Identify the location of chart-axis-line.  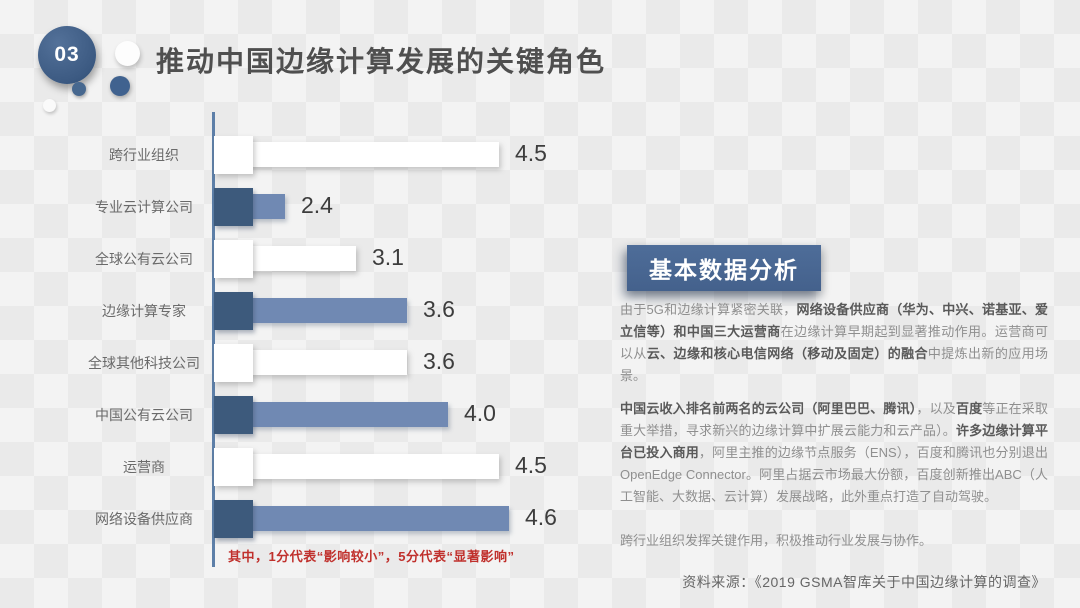
(213, 339).